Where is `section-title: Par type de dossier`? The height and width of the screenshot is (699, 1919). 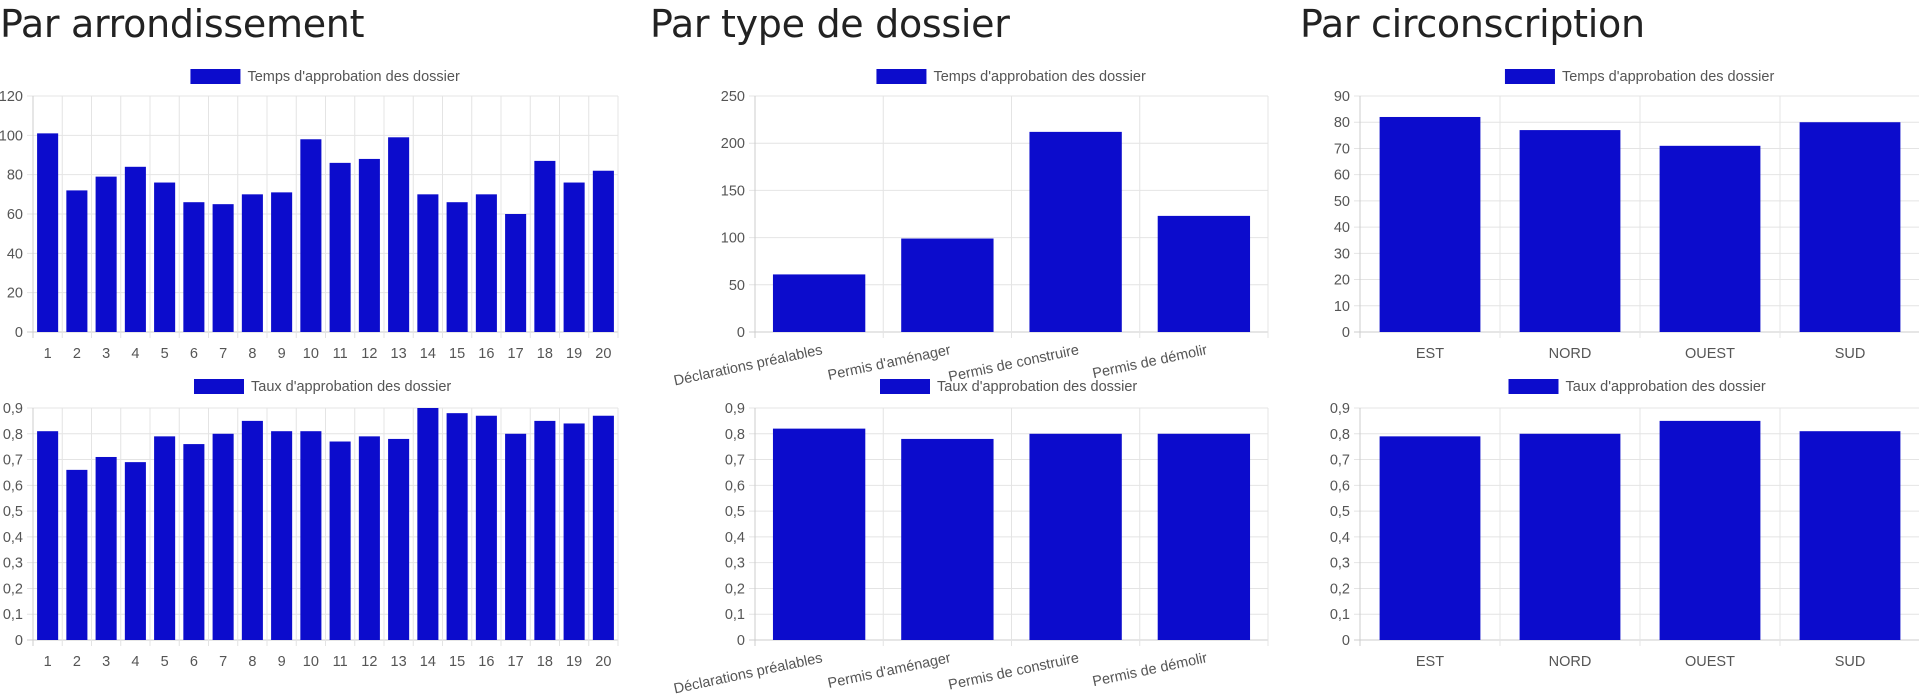
section-title: Par type de dossier is located at coordinates (830, 24).